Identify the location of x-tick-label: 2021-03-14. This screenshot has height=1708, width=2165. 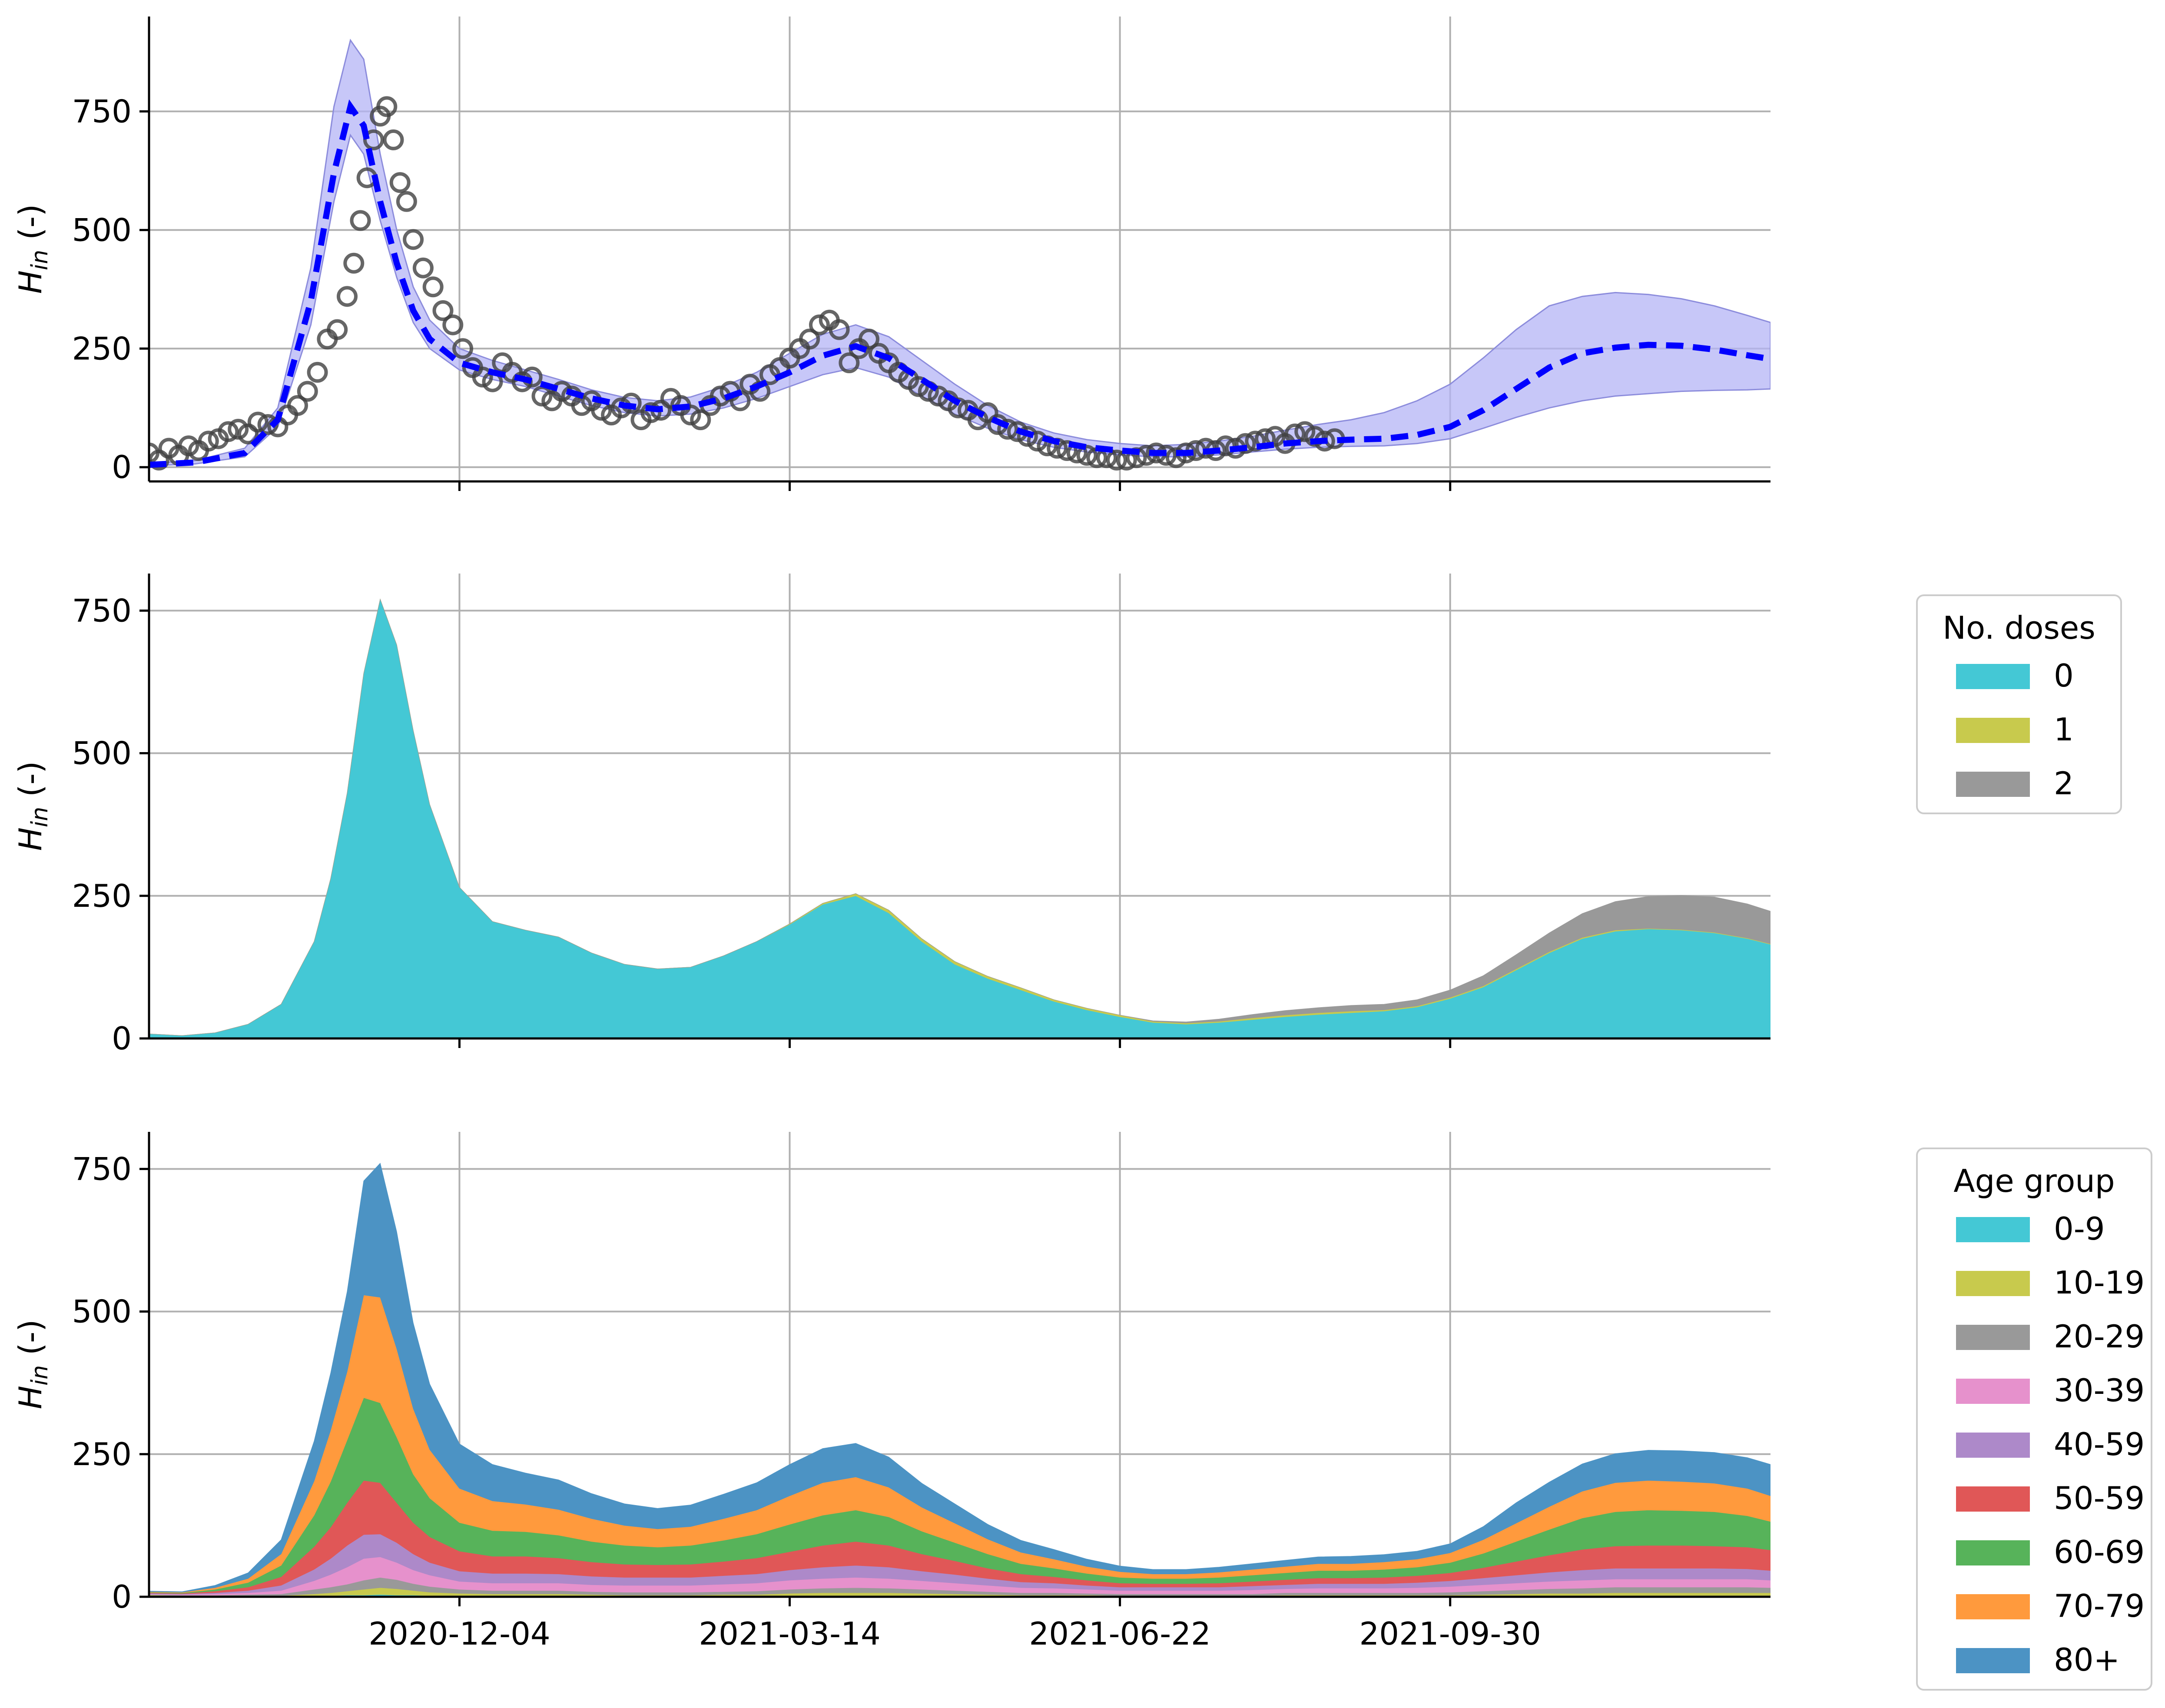
(789, 1633).